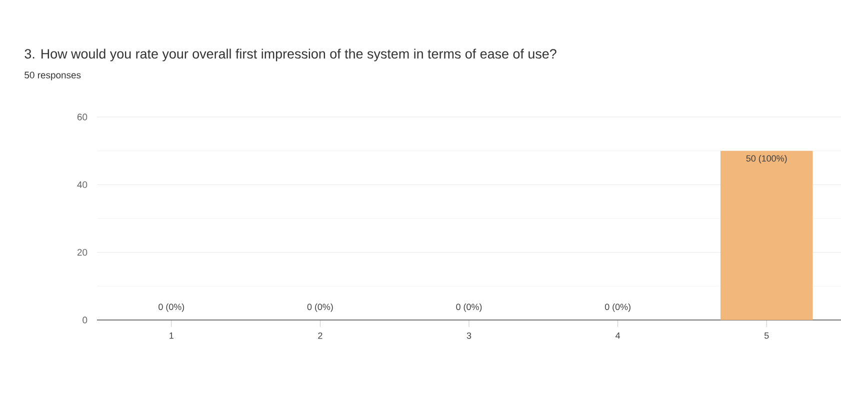  Describe the element at coordinates (469, 335) in the screenshot. I see `x-tick-label: 3` at that location.